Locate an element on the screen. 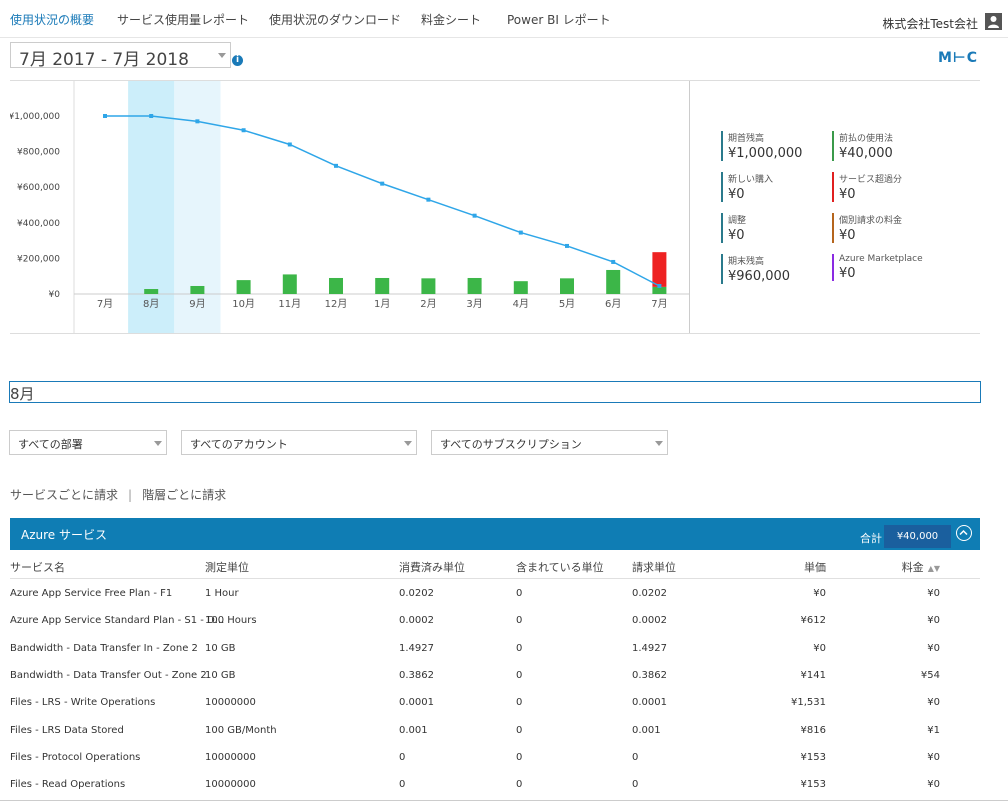 The width and height of the screenshot is (1008, 805). sort-icon: ▲▼ is located at coordinates (933, 568).